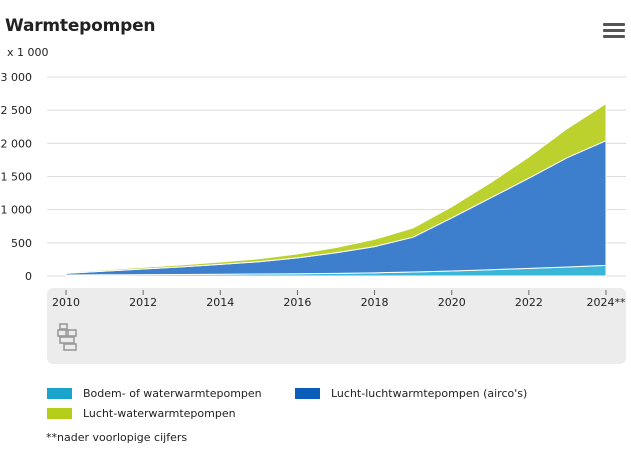 The height and width of the screenshot is (453, 631). Describe the element at coordinates (17, 143) in the screenshot. I see `y-tick-label: 2 000` at that location.